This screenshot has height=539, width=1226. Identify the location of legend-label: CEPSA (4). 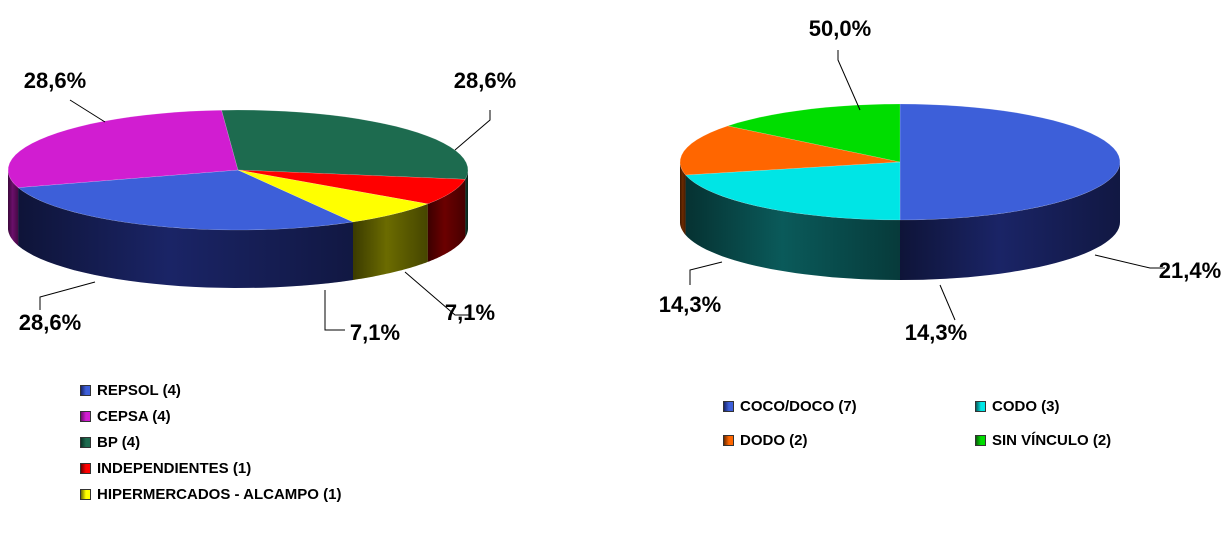
(134, 416).